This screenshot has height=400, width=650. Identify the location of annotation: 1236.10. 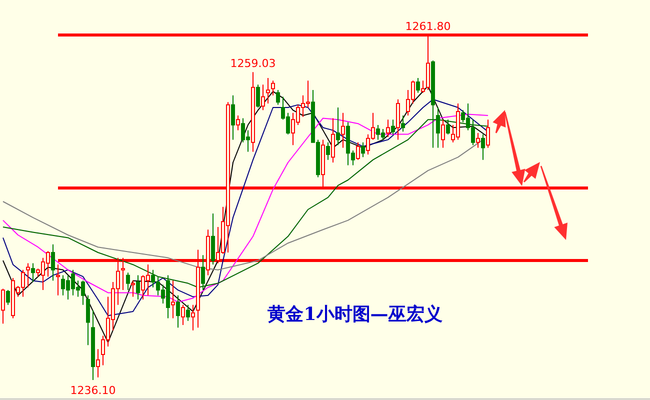
(93, 390).